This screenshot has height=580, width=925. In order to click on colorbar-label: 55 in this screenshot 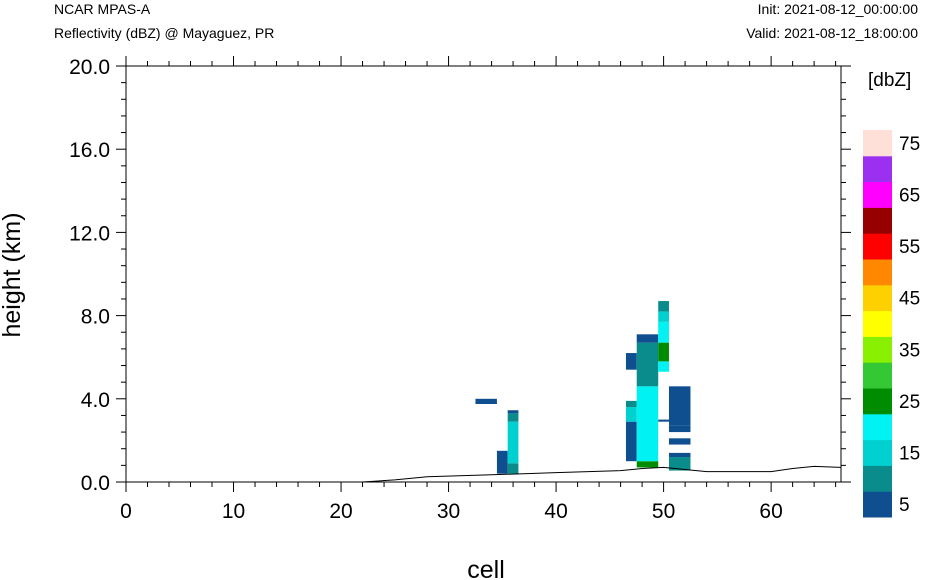, I will do `click(909, 247)`.